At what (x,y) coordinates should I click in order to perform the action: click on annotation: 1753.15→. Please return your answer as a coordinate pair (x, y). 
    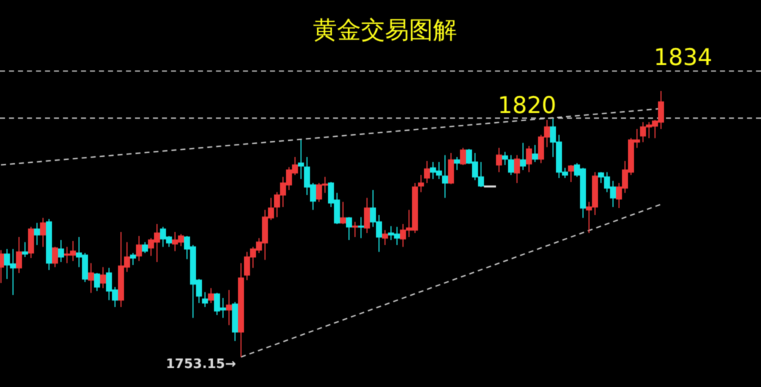
    Looking at the image, I should click on (201, 364).